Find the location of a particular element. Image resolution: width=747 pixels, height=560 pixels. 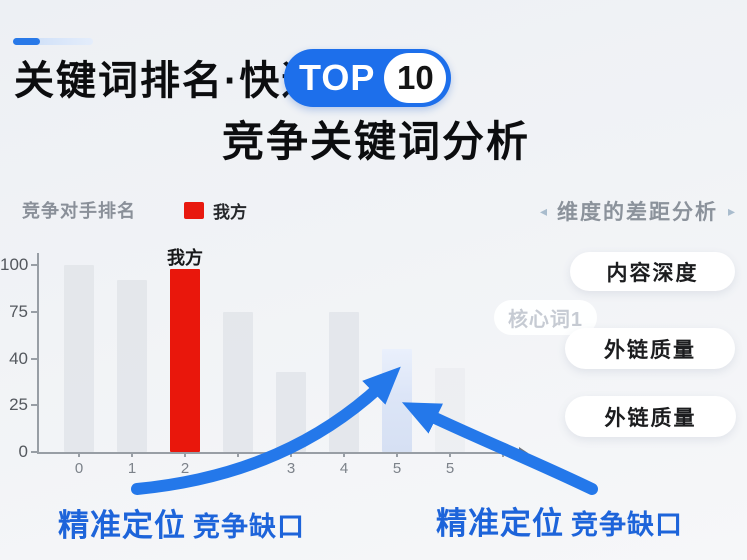

y-tick-label: 0 is located at coordinates (23, 451).